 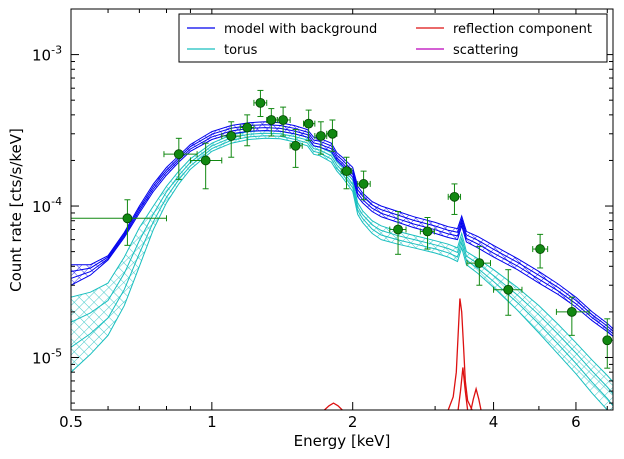 What do you see at coordinates (522, 29) in the screenshot?
I see `legend-label-reflection-component: reflection component` at bounding box center [522, 29].